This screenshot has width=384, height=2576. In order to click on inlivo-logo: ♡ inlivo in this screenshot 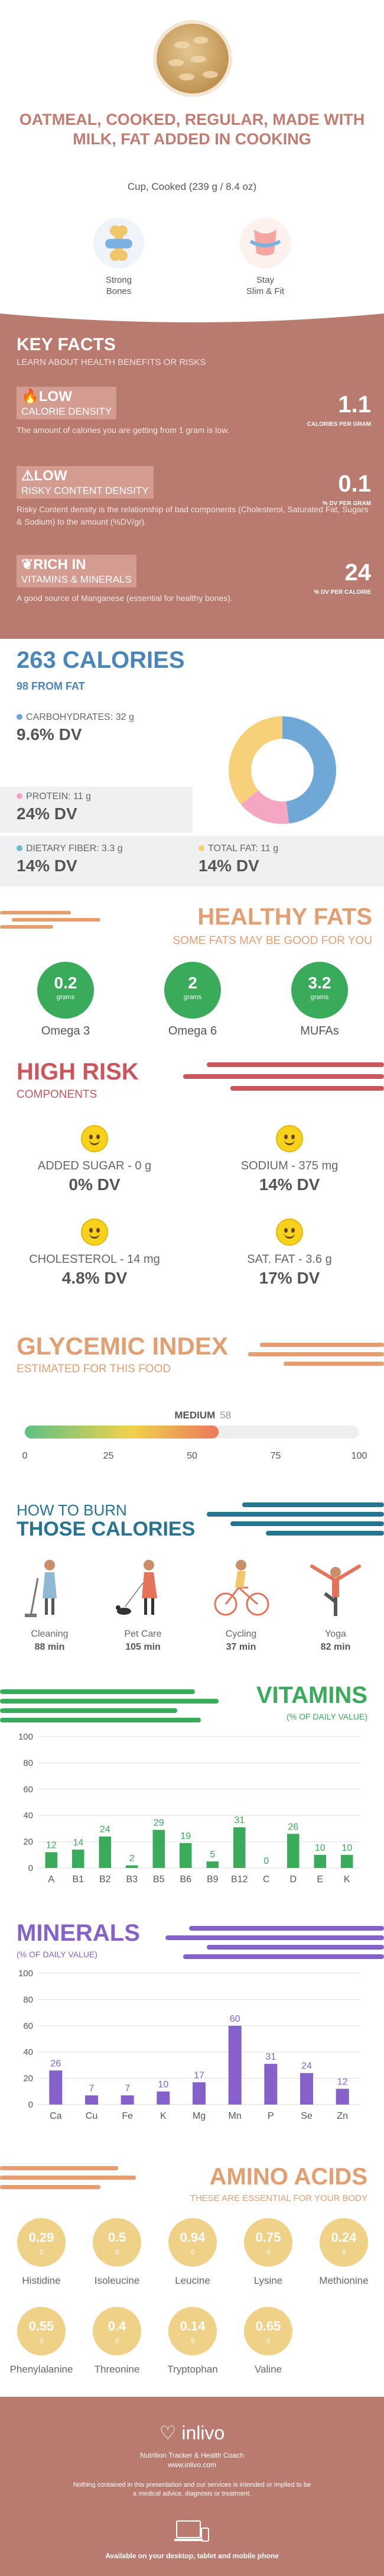, I will do `click(192, 2433)`.